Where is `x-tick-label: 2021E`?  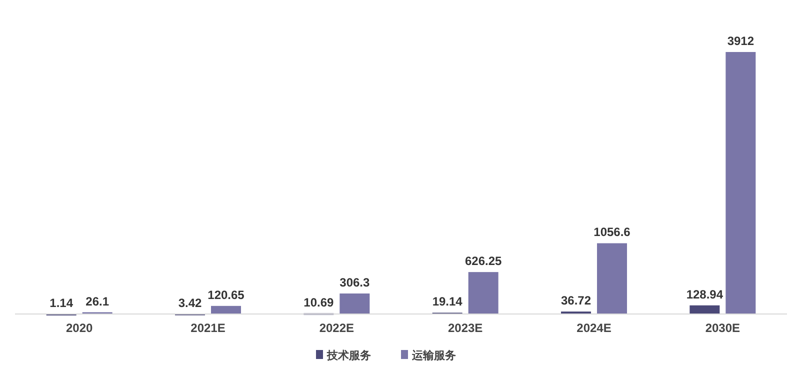 x-tick-label: 2021E is located at coordinates (208, 328).